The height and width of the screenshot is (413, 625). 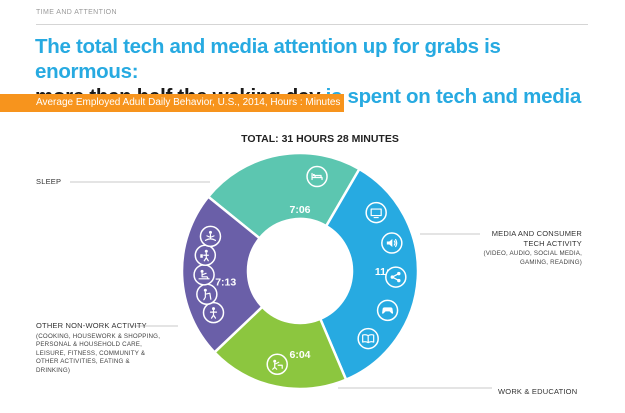 What do you see at coordinates (225, 282) in the screenshot?
I see `value-label-other: 7:13` at bounding box center [225, 282].